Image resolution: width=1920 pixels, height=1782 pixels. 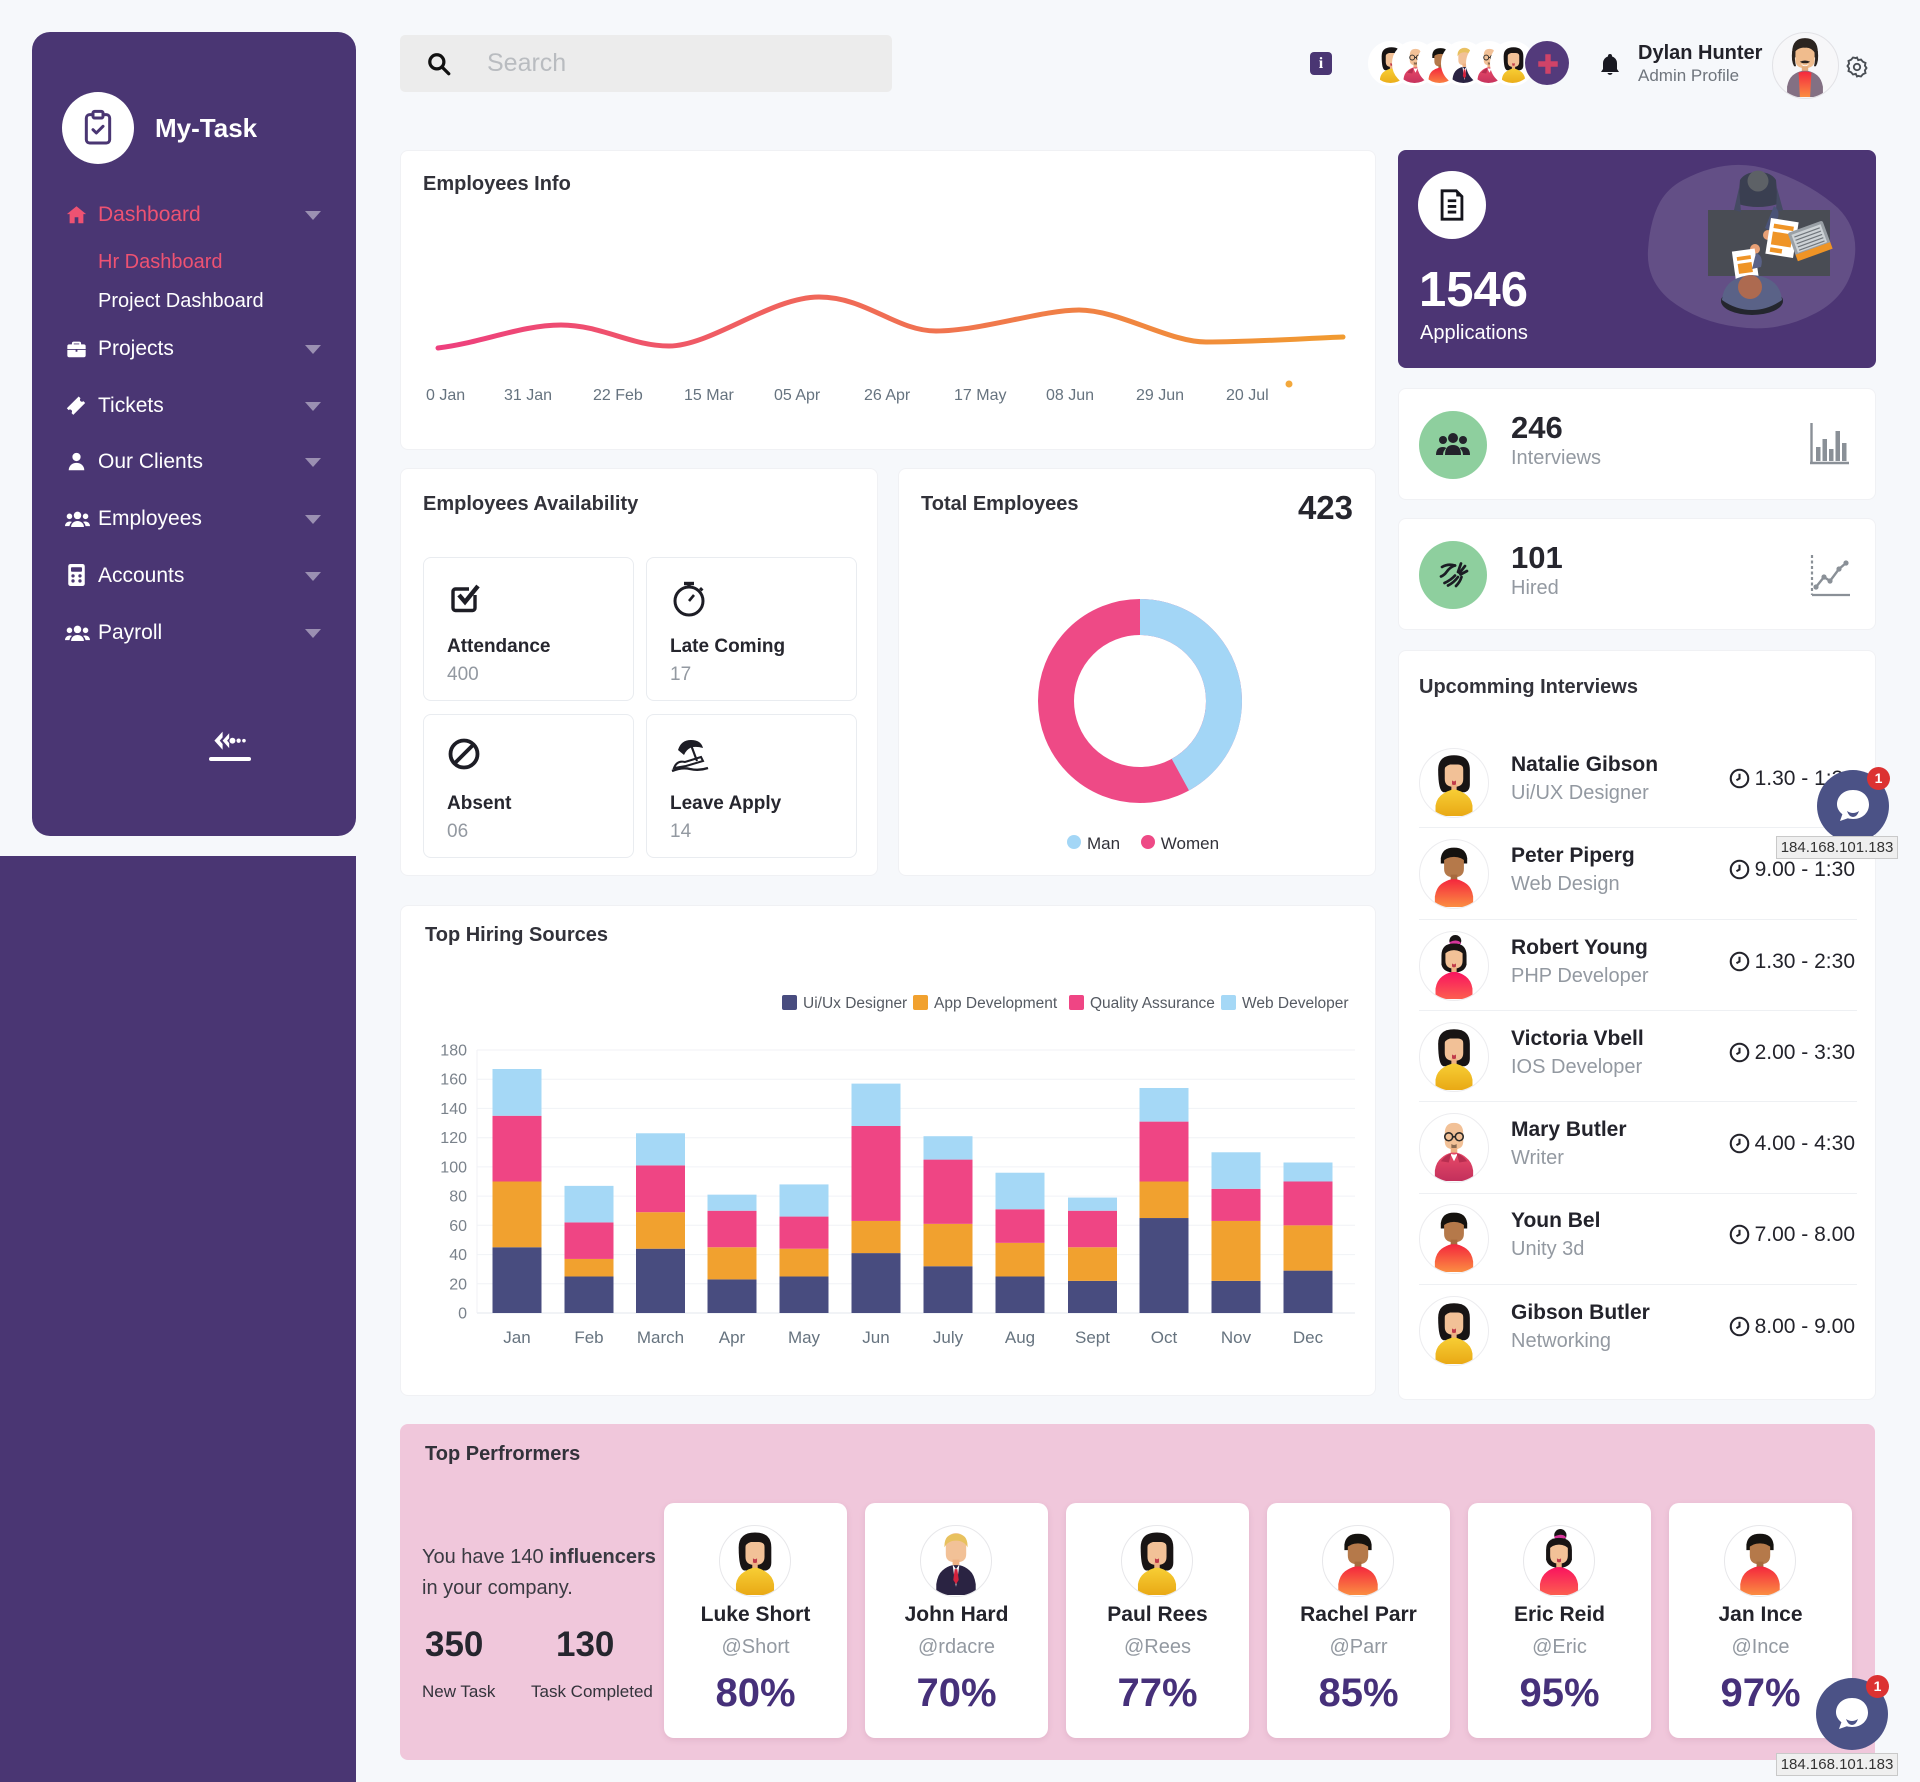 What do you see at coordinates (875, 1337) in the screenshot?
I see `svg-text: Jun` at bounding box center [875, 1337].